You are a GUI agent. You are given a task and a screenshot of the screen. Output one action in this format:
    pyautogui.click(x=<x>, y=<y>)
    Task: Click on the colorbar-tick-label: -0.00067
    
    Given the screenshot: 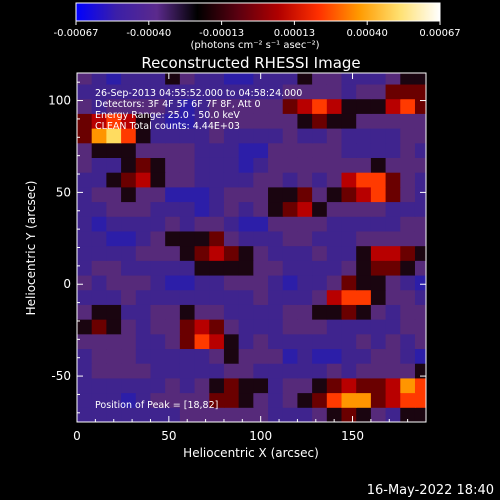 What is the action you would take?
    pyautogui.click(x=76, y=33)
    